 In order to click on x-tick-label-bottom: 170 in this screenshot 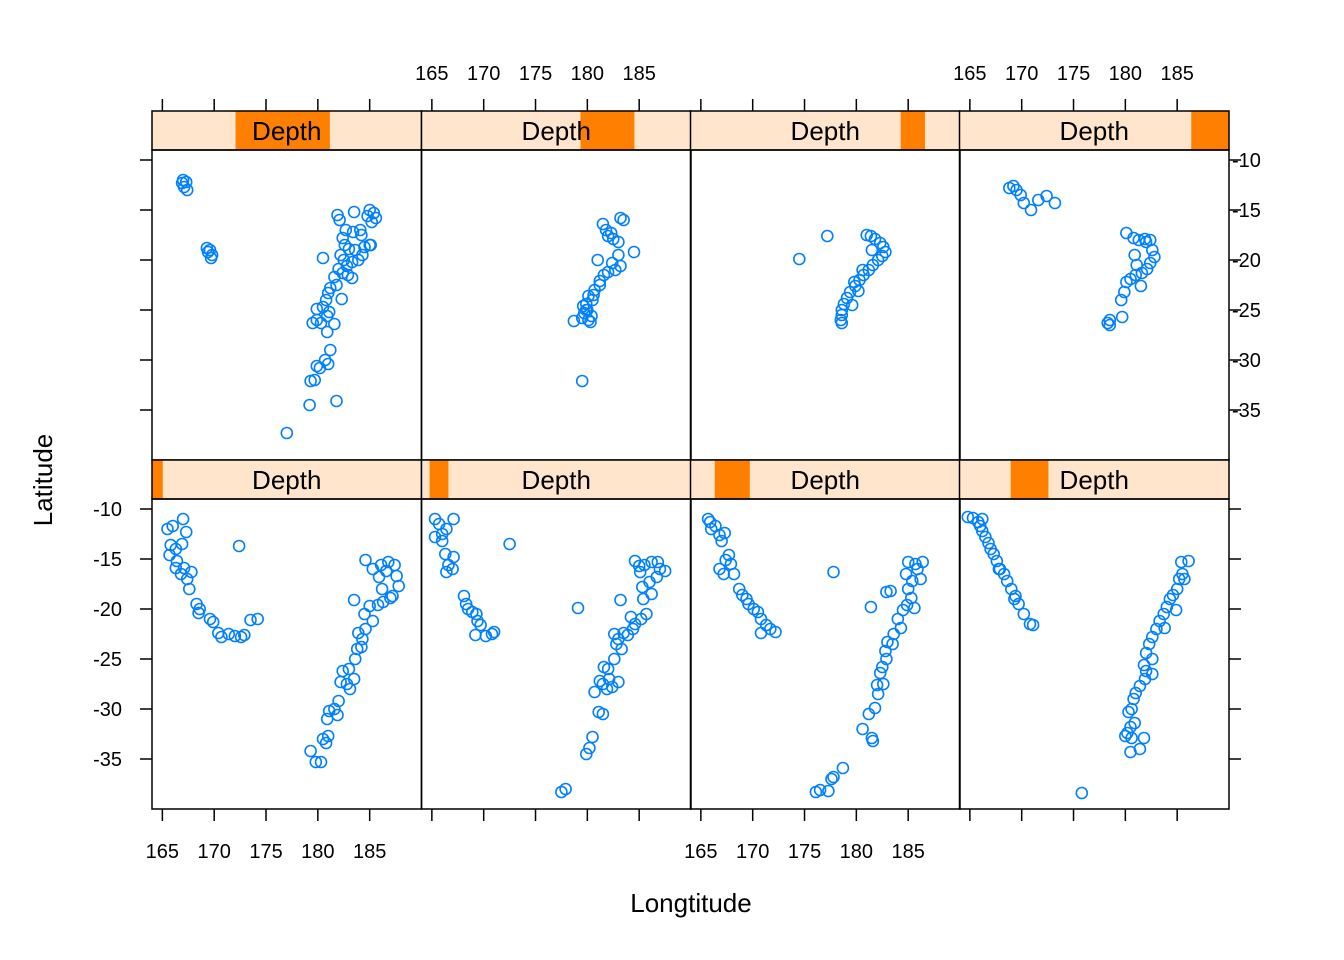, I will do `click(214, 852)`.